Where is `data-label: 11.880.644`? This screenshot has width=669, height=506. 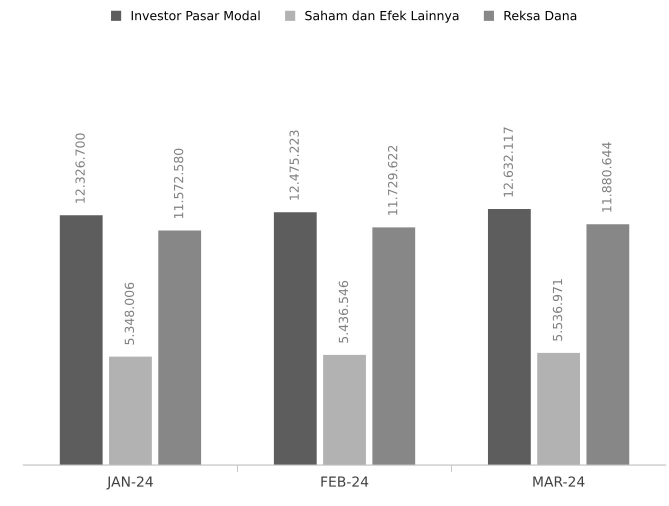 data-label: 11.880.644 is located at coordinates (607, 177).